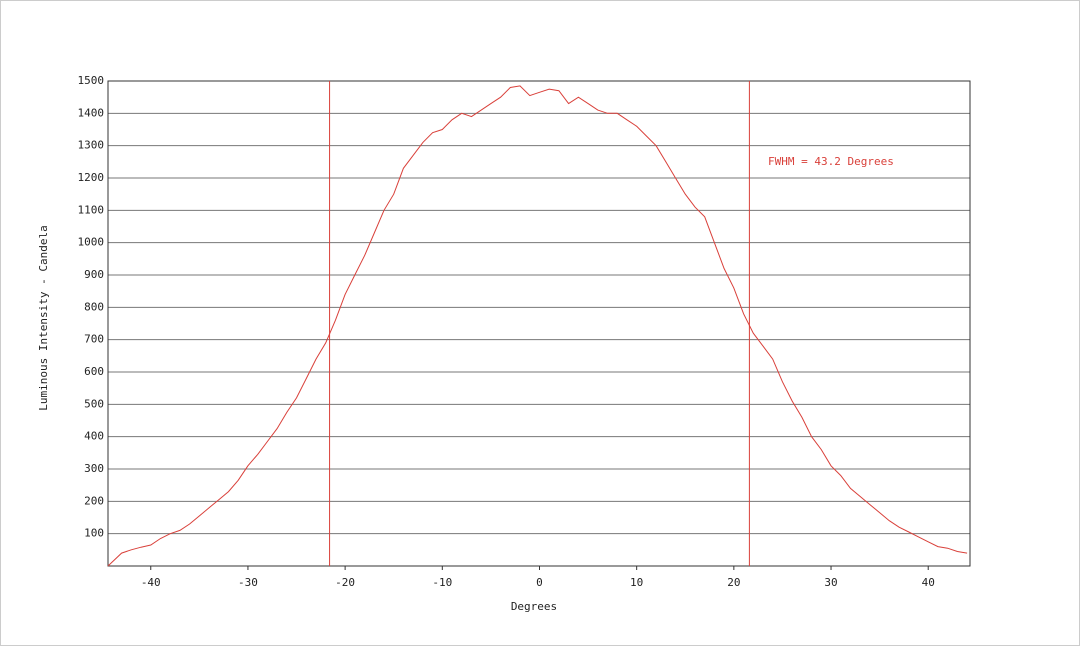 This screenshot has width=1080, height=646. Describe the element at coordinates (94, 371) in the screenshot. I see `y-tick-label: 600` at that location.